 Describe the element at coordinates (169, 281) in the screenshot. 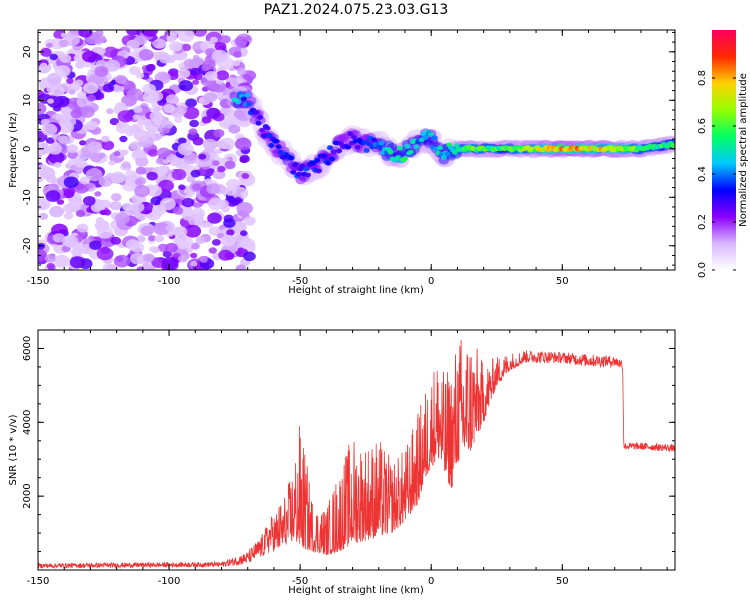

I see `x-tick-label: -100` at that location.